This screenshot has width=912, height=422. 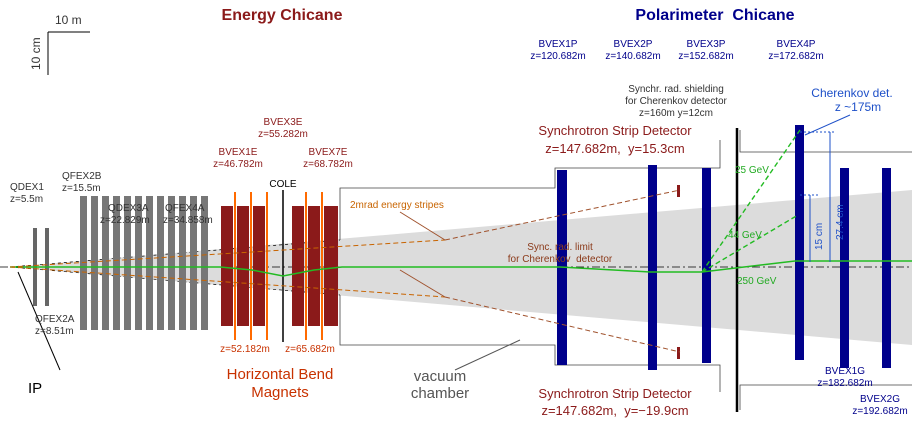 What do you see at coordinates (614, 410) in the screenshot?
I see `strip-bottom: z=147.682m, y=−19.9cm` at bounding box center [614, 410].